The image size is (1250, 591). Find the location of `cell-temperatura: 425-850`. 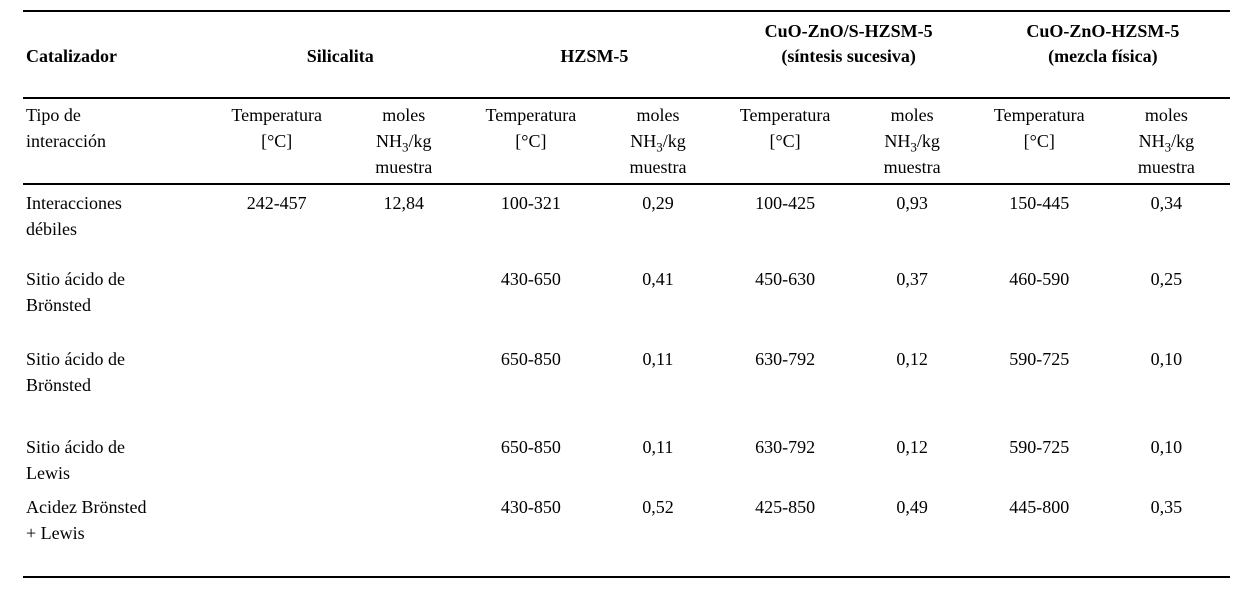

cell-temperatura: 425-850 is located at coordinates (785, 507).